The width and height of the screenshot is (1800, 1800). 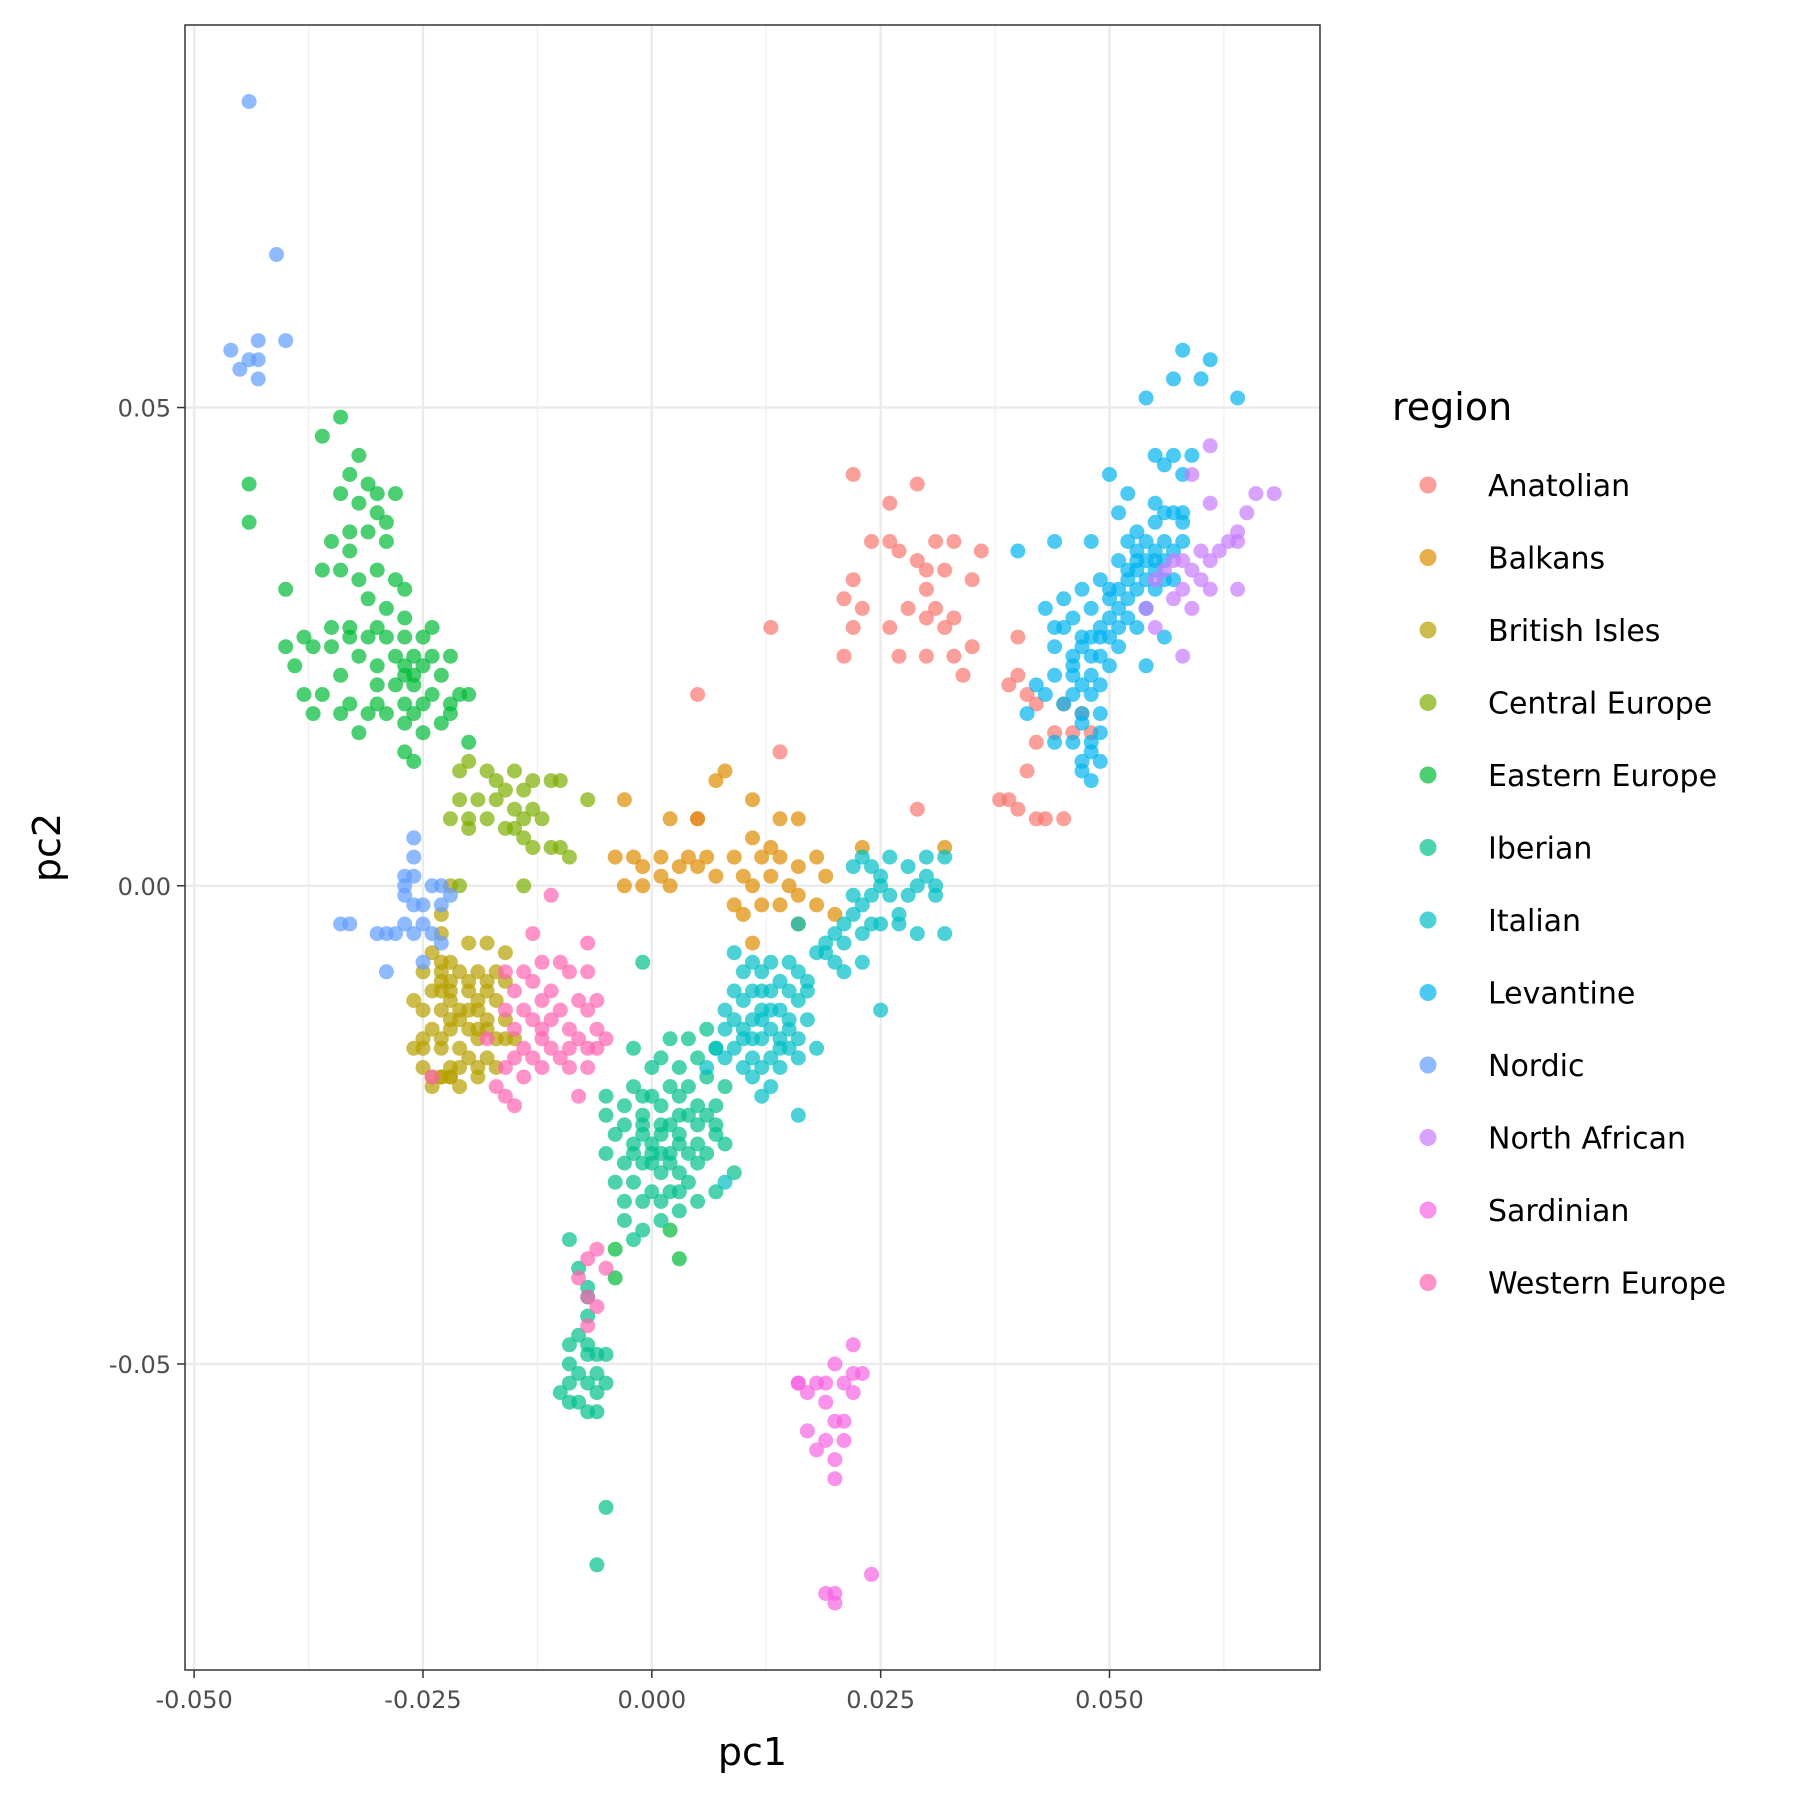 I want to click on y-tick-label: 0.00, so click(x=144, y=887).